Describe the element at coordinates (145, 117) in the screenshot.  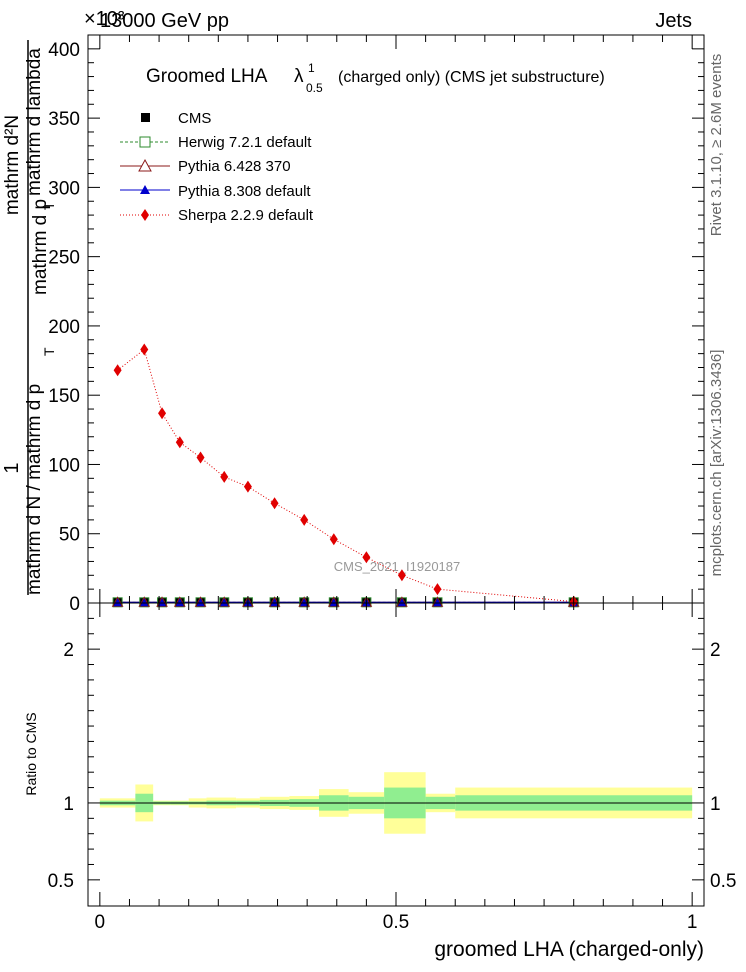
I see `cms-legend-marker` at that location.